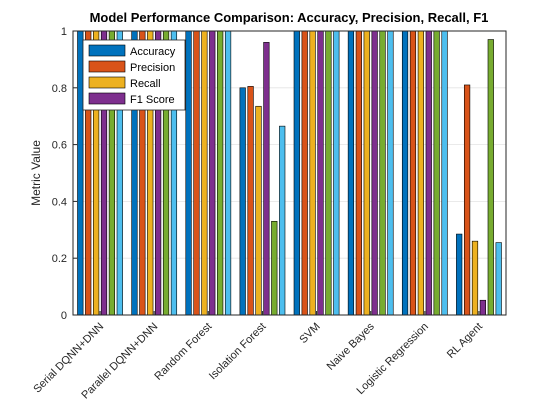 The image size is (560, 420). Describe the element at coordinates (59, 146) in the screenshot. I see `y-tick-label: 0.6` at that location.